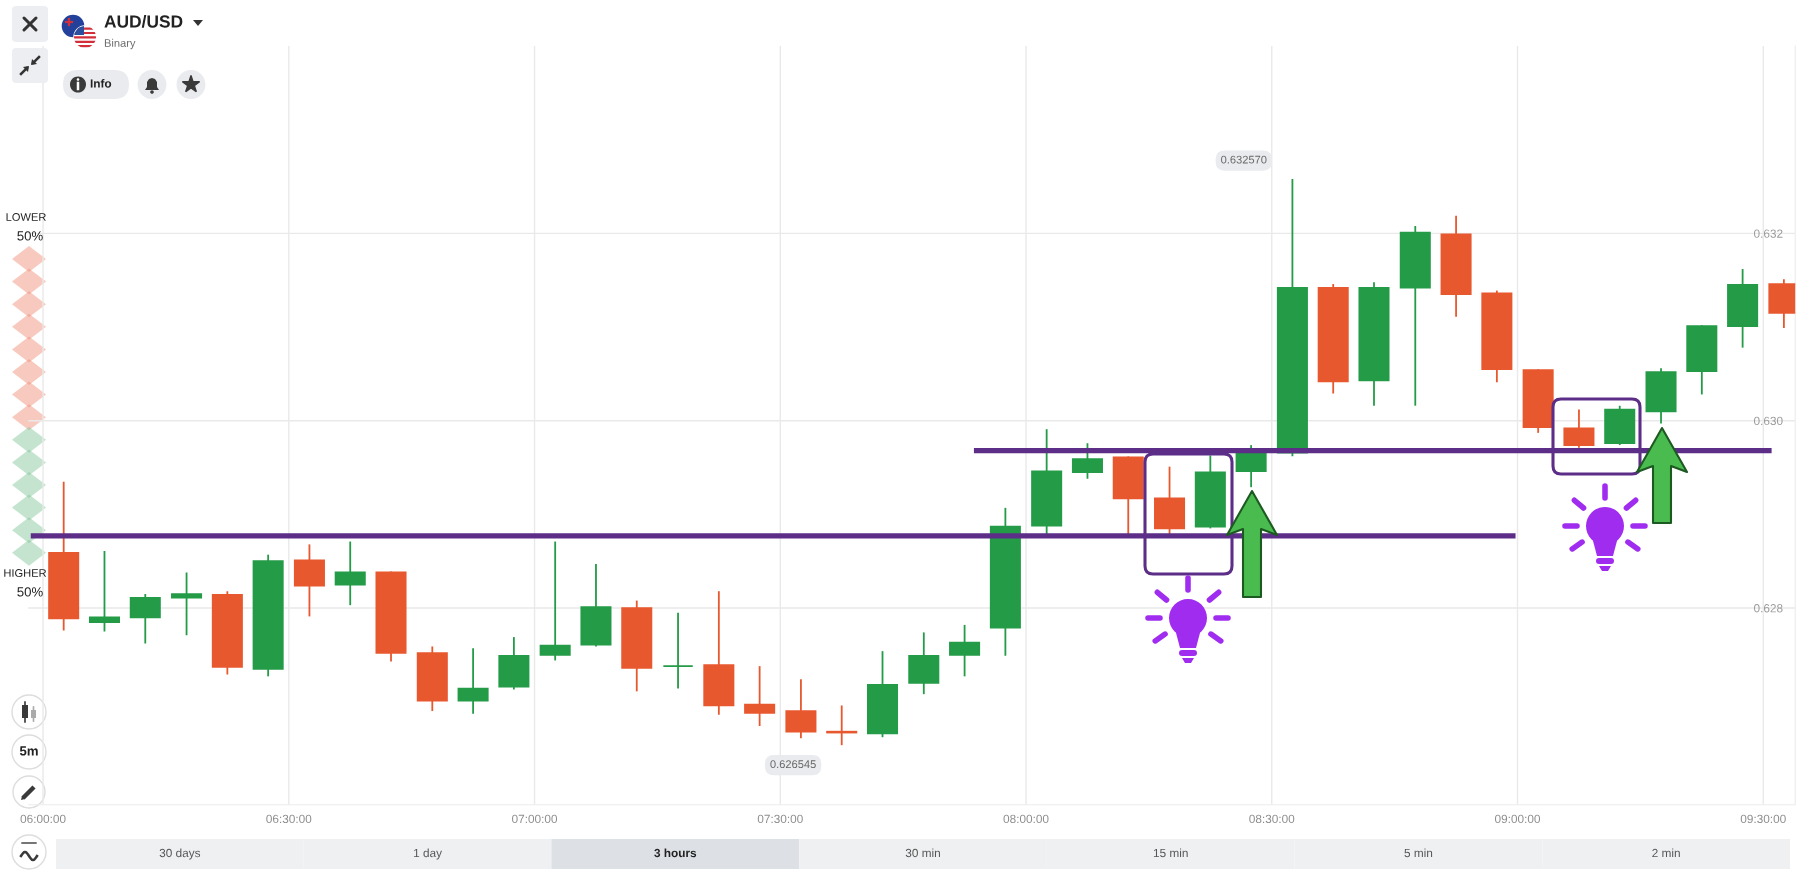 This screenshot has width=1801, height=880. I want to click on x-tick-label: 08:30:00, so click(1272, 819).